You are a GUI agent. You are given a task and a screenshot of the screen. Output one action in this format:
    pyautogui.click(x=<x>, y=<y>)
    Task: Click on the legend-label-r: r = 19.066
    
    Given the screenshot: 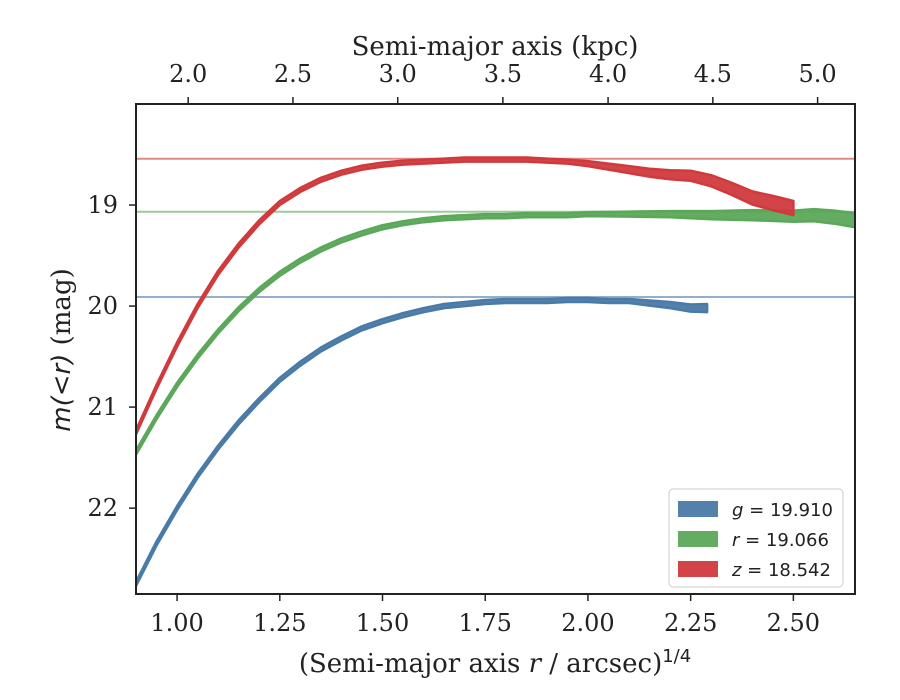 What is the action you would take?
    pyautogui.click(x=780, y=540)
    